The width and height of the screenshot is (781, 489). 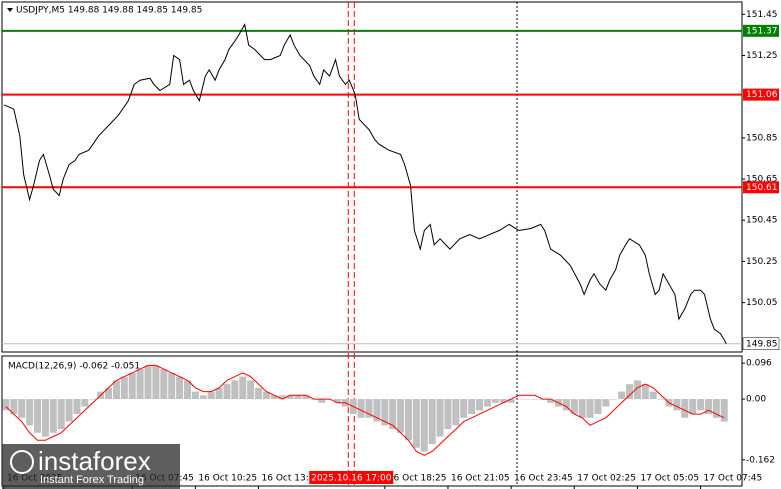 I want to click on y-tick-label: 0.096, so click(x=759, y=364).